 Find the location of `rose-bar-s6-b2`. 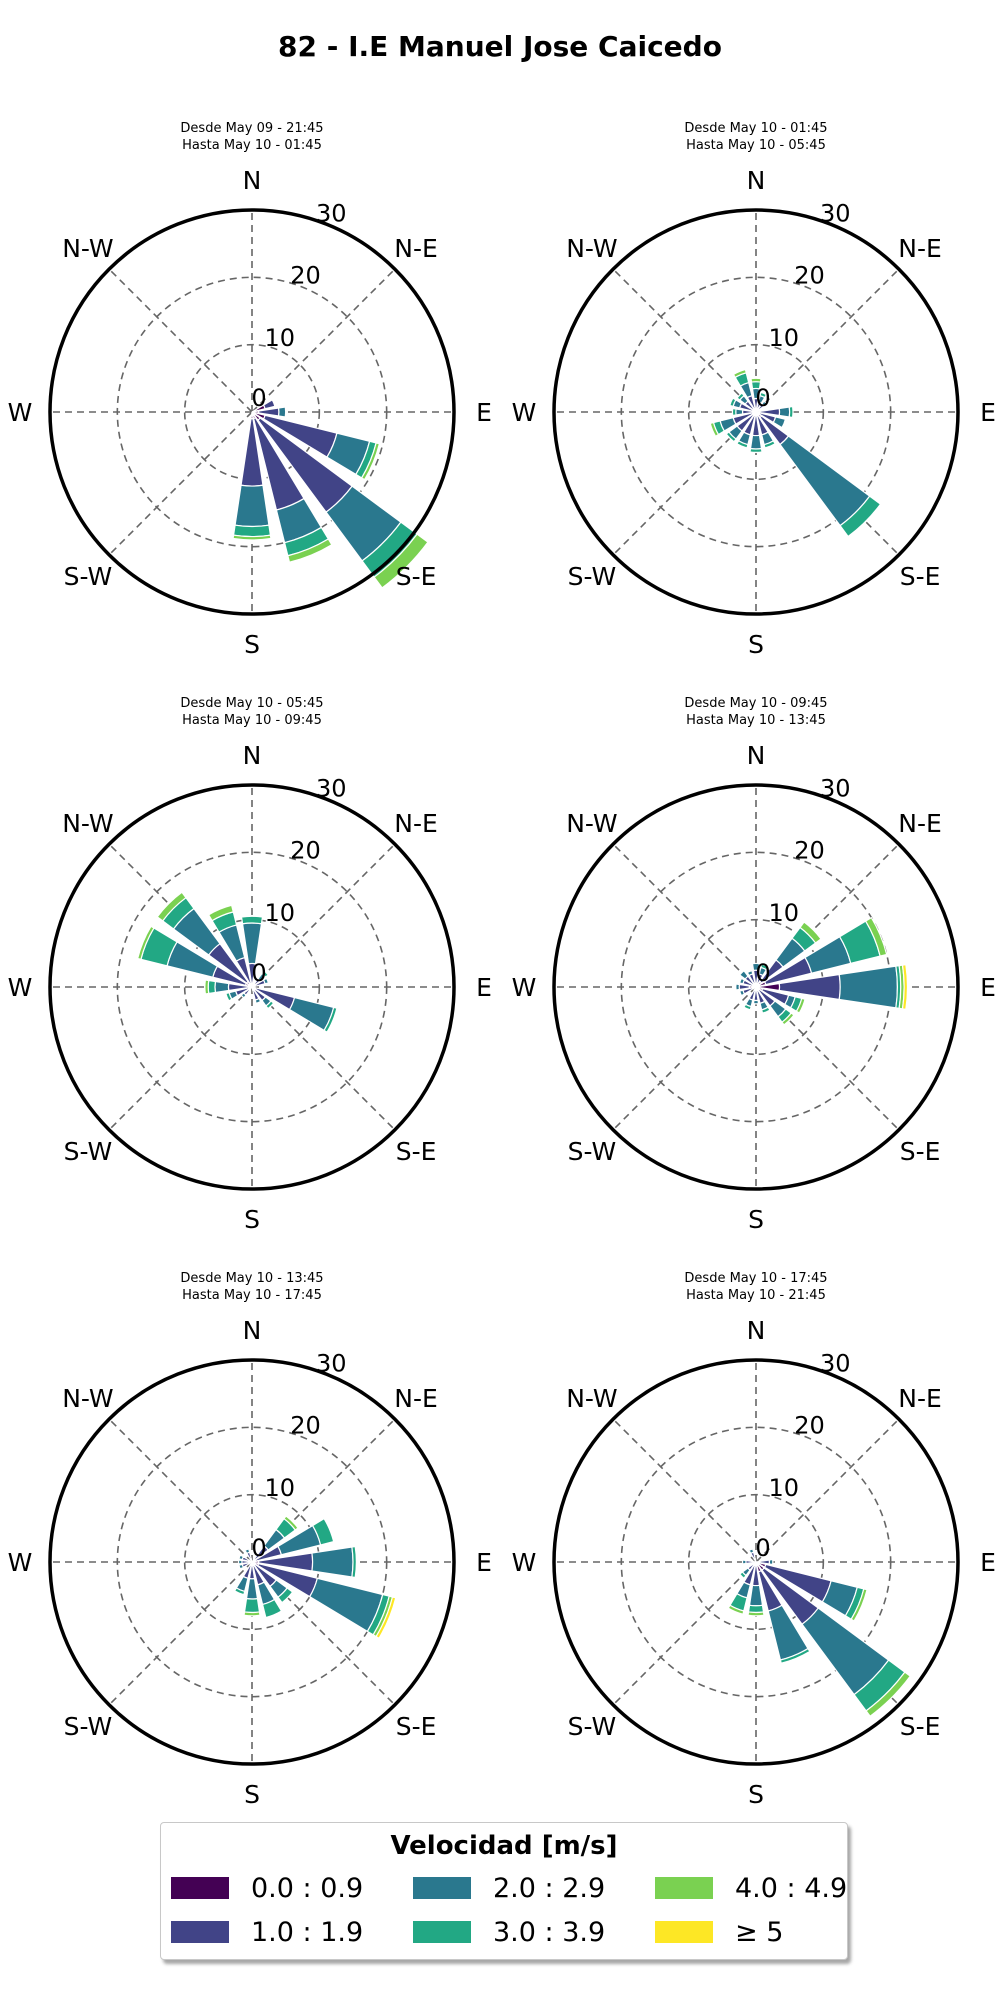

rose-bar-s6-b2 is located at coordinates (252, 1588).